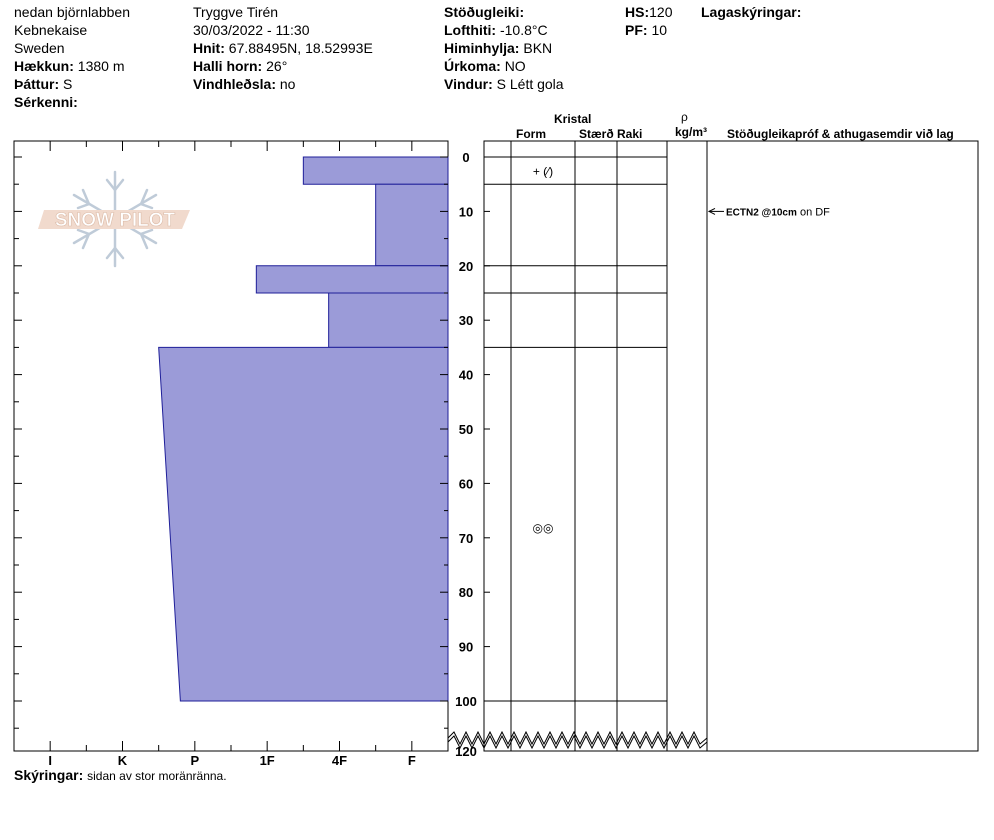  Describe the element at coordinates (194, 760) in the screenshot. I see `hardness-label-P: P` at that location.